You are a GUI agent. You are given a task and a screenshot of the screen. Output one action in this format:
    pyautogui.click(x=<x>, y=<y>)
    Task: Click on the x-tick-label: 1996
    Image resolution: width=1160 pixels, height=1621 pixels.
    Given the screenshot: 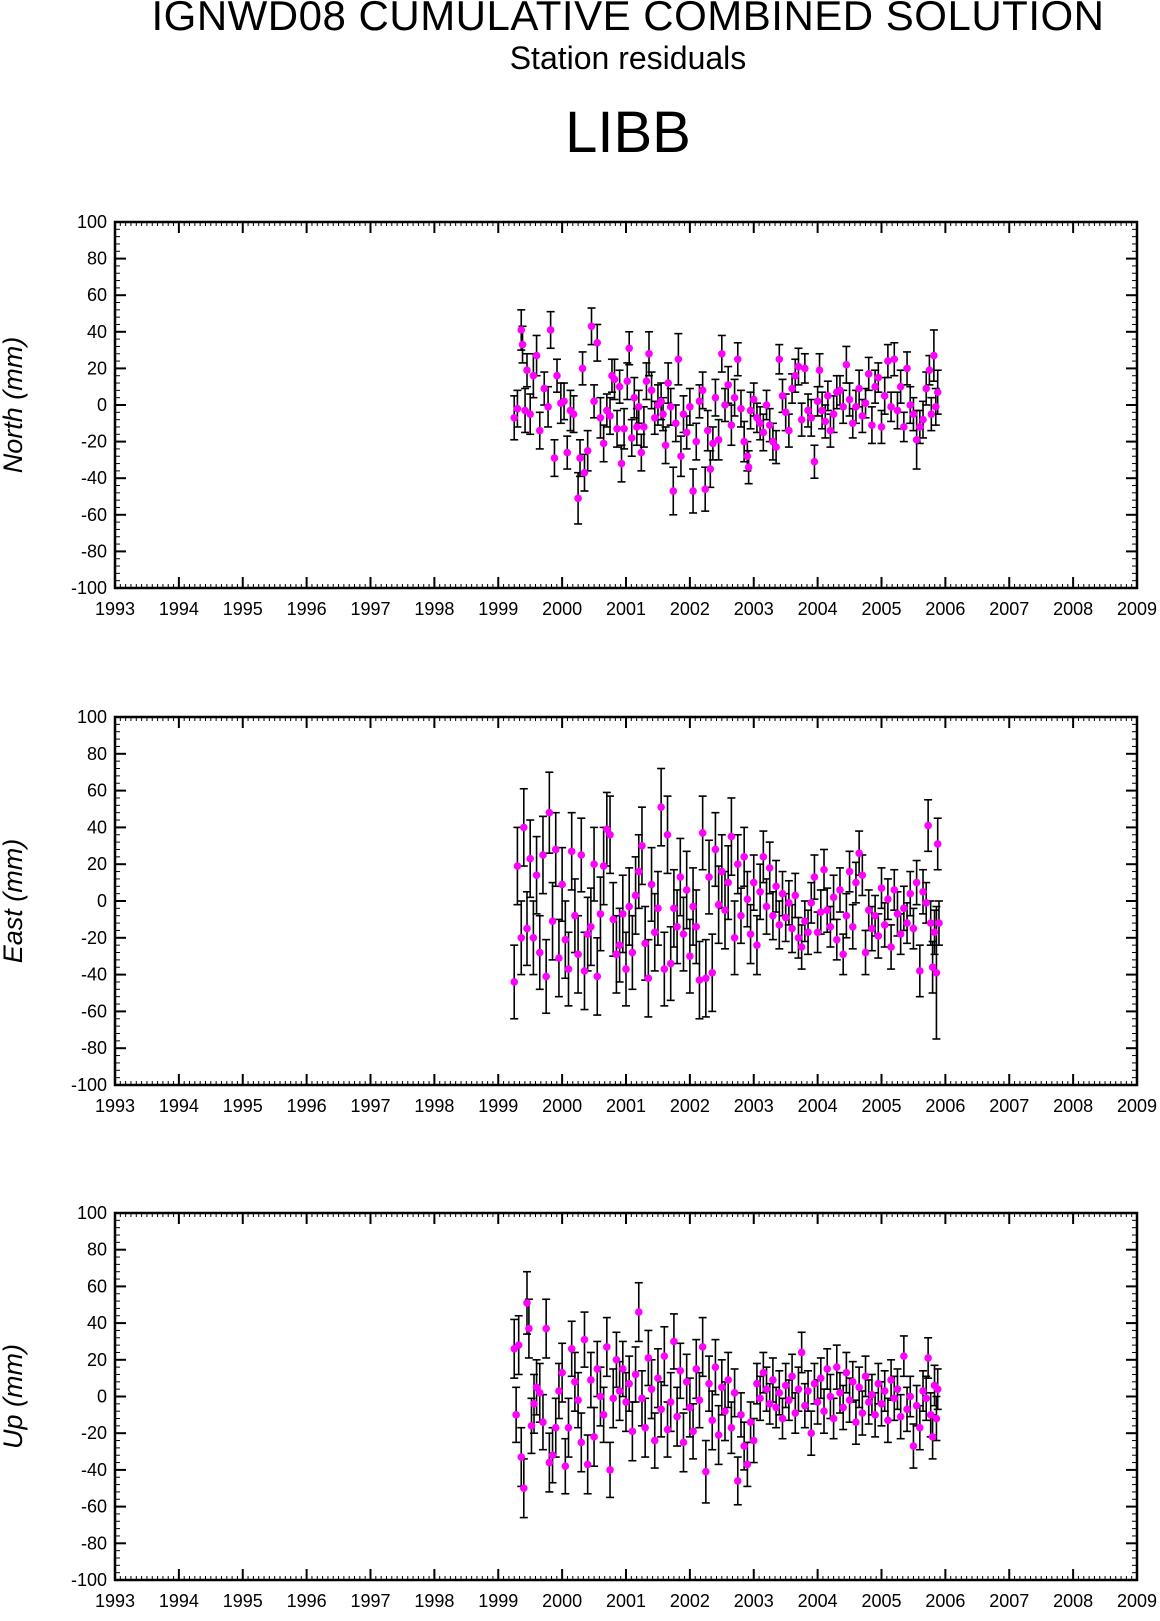 What is the action you would take?
    pyautogui.click(x=307, y=1106)
    